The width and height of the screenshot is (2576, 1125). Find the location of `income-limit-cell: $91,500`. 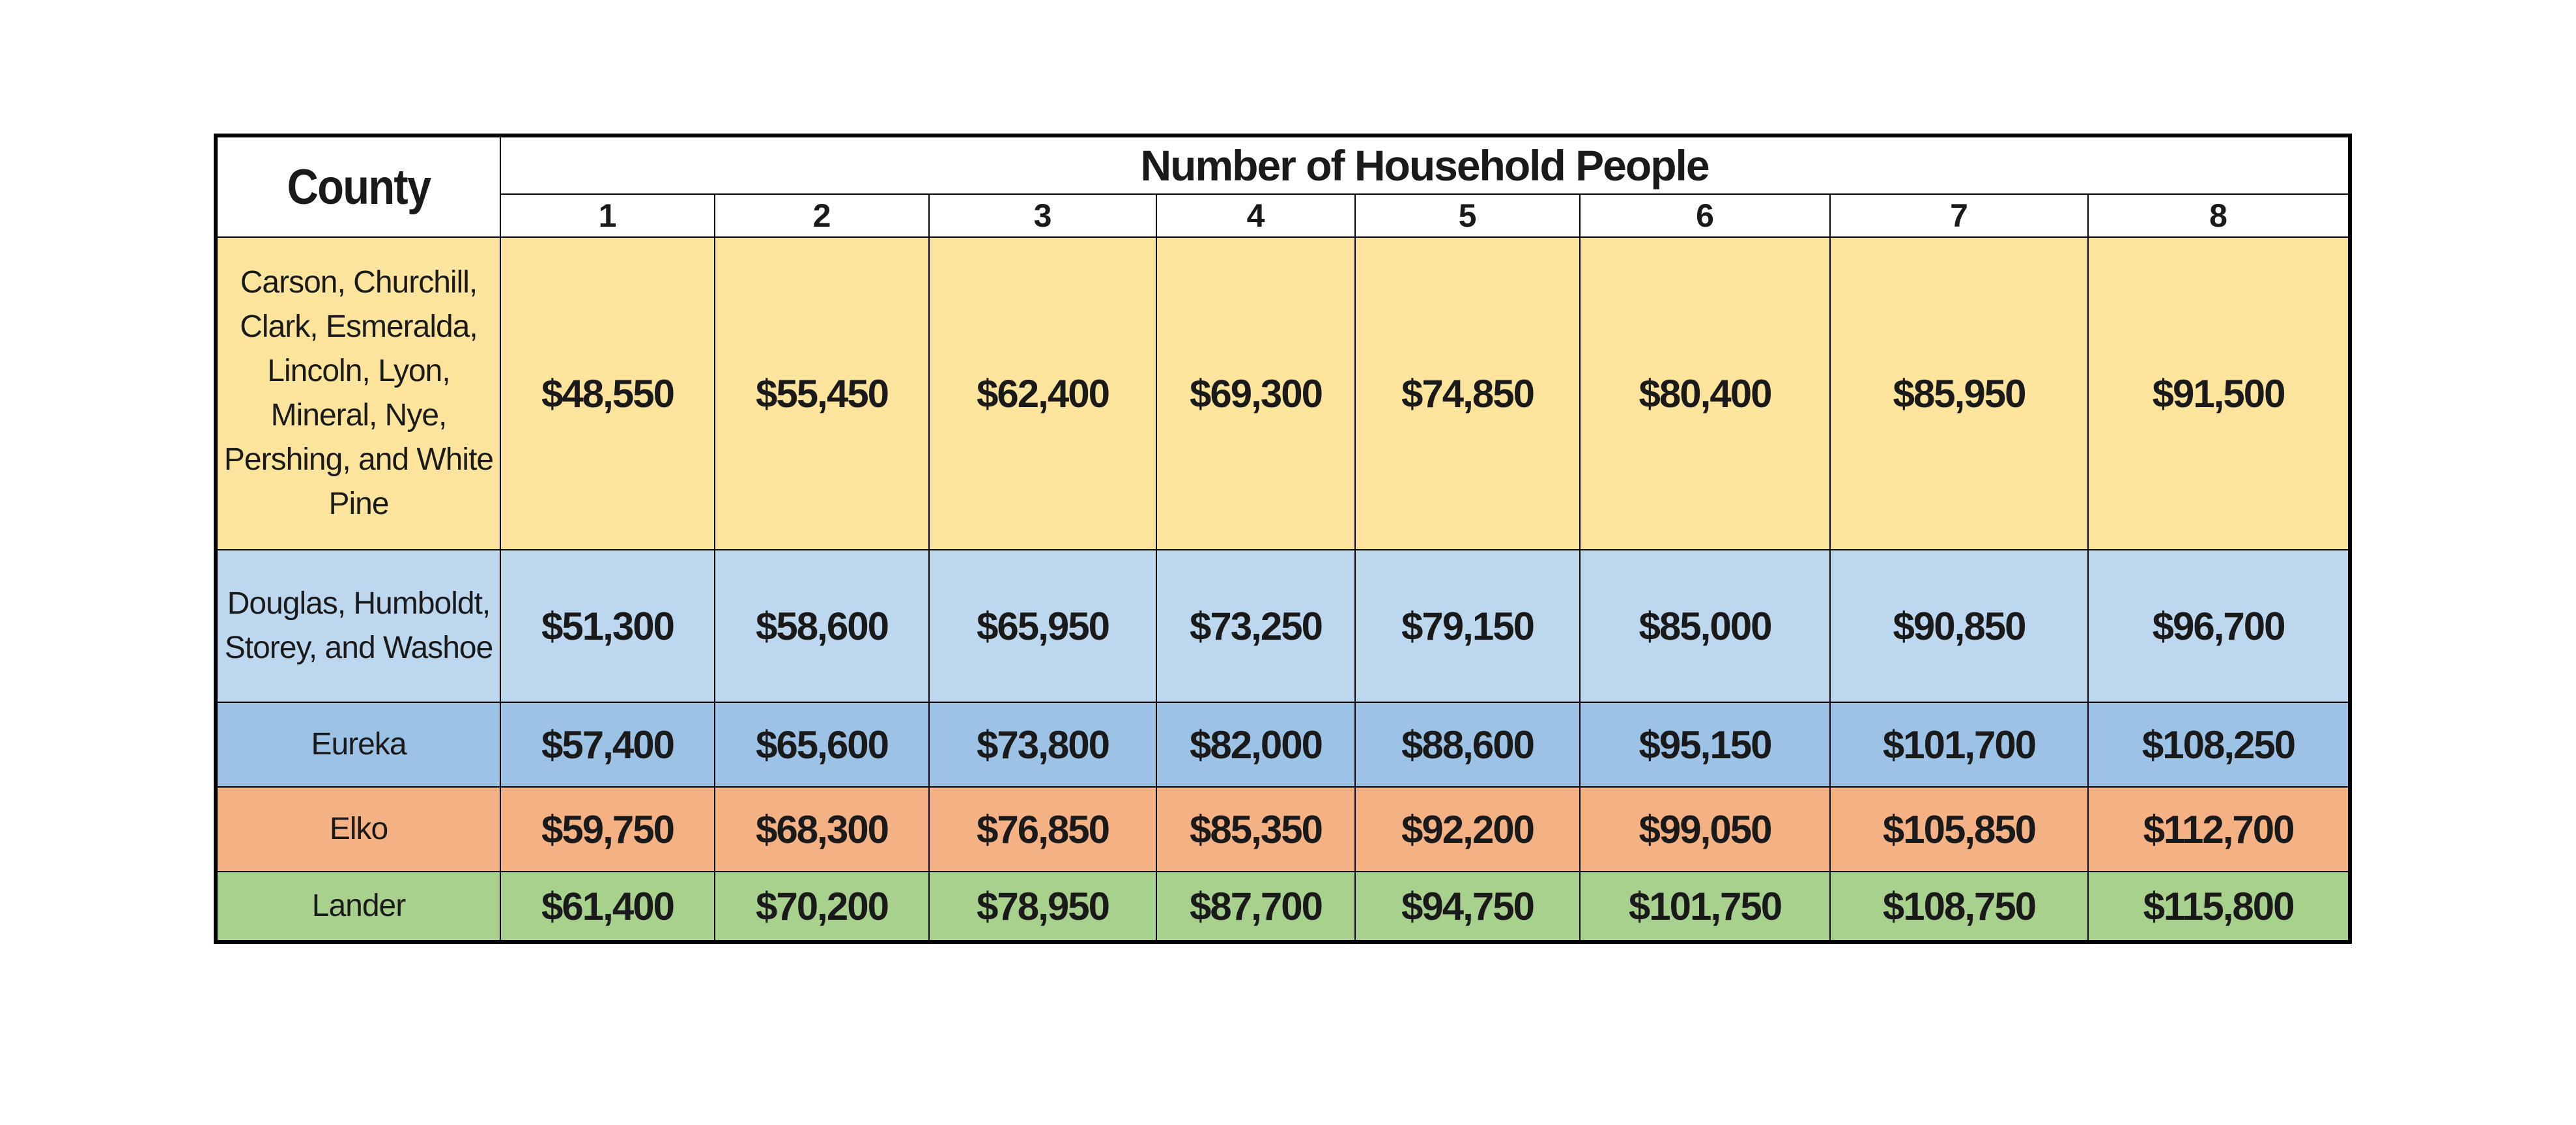

income-limit-cell: $91,500 is located at coordinates (2219, 393).